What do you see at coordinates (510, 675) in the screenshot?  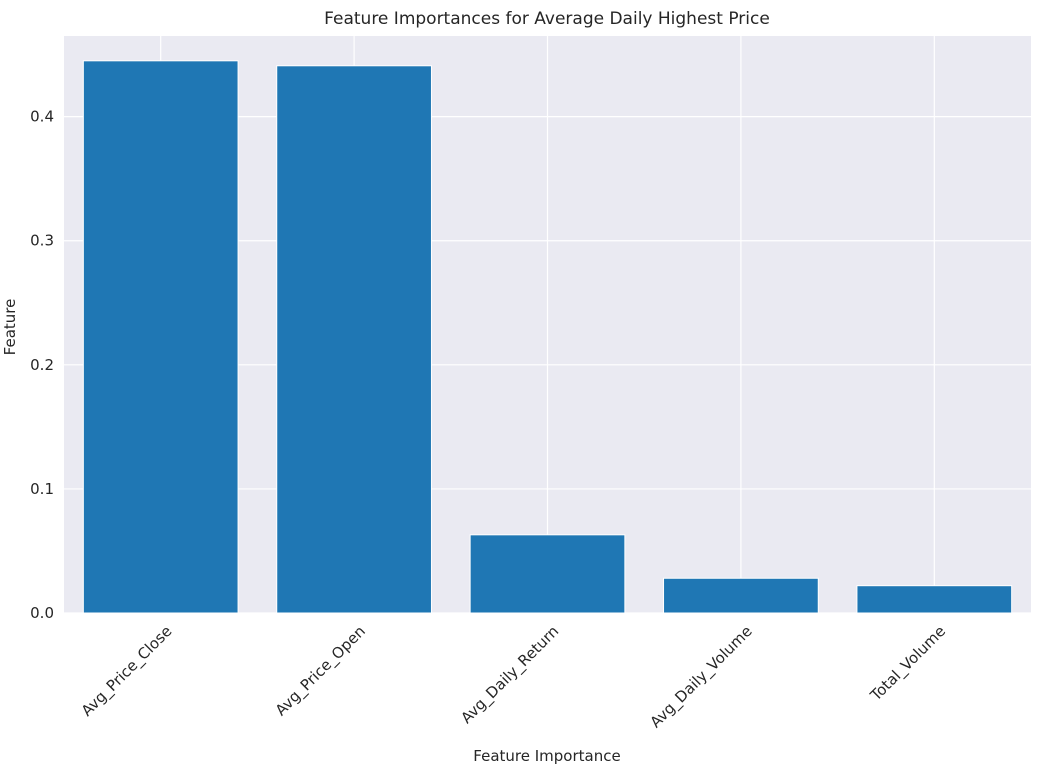 I see `x-tick-label: Avg_Daily_Return` at bounding box center [510, 675].